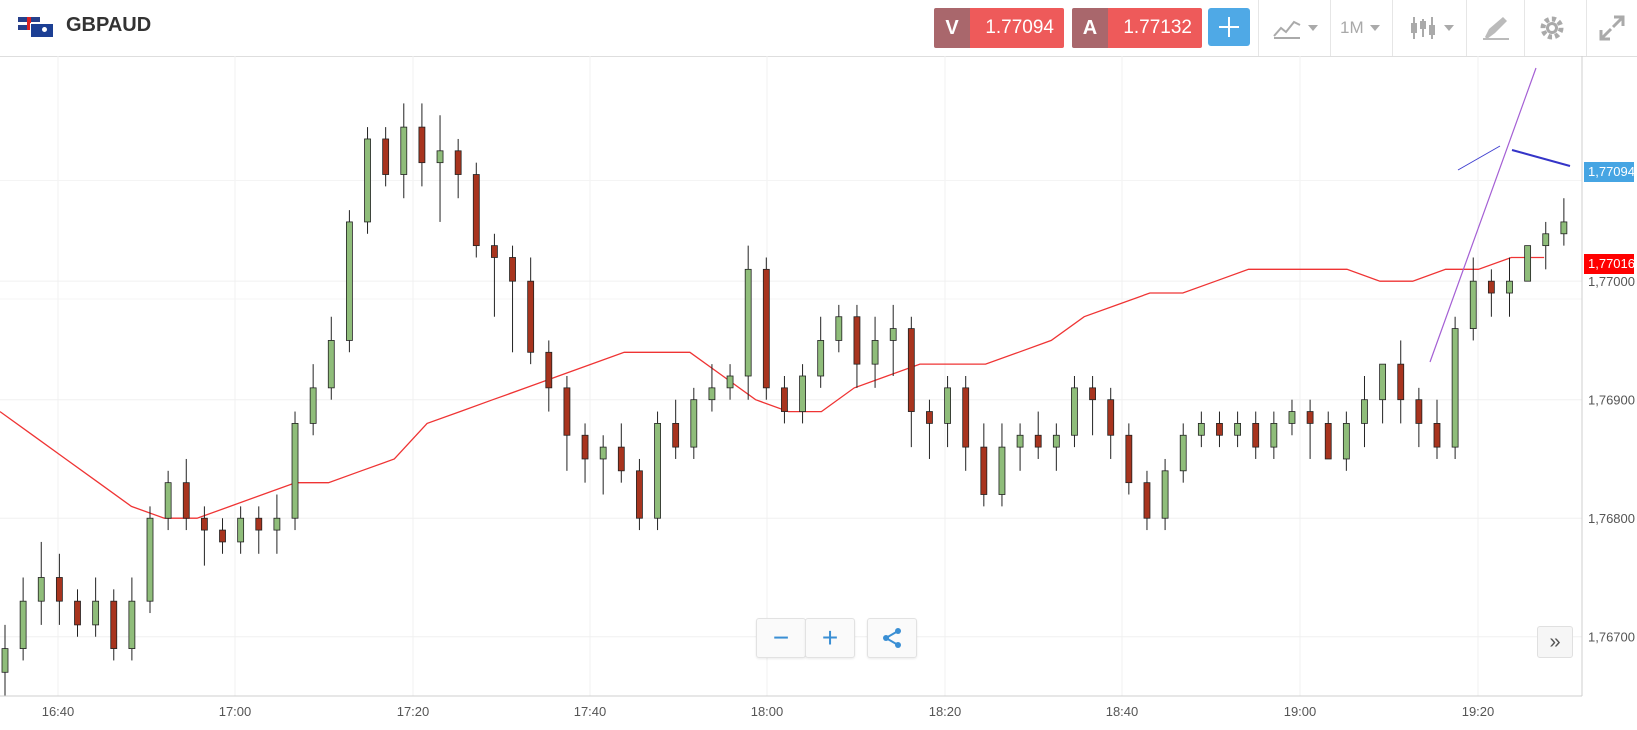 The height and width of the screenshot is (730, 1637). Describe the element at coordinates (109, 25) in the screenshot. I see `symbol-name: GBPAUD` at that location.